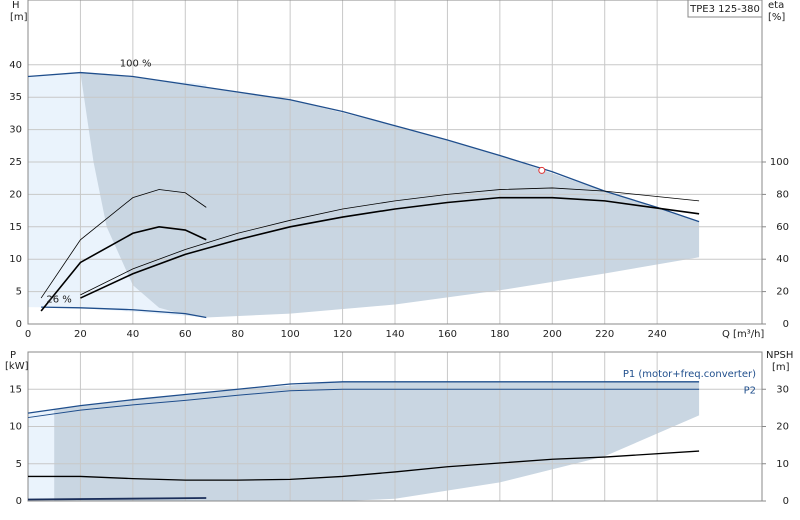 The width and height of the screenshot is (800, 520). I want to click on y-tick-label: 20, so click(15, 194).